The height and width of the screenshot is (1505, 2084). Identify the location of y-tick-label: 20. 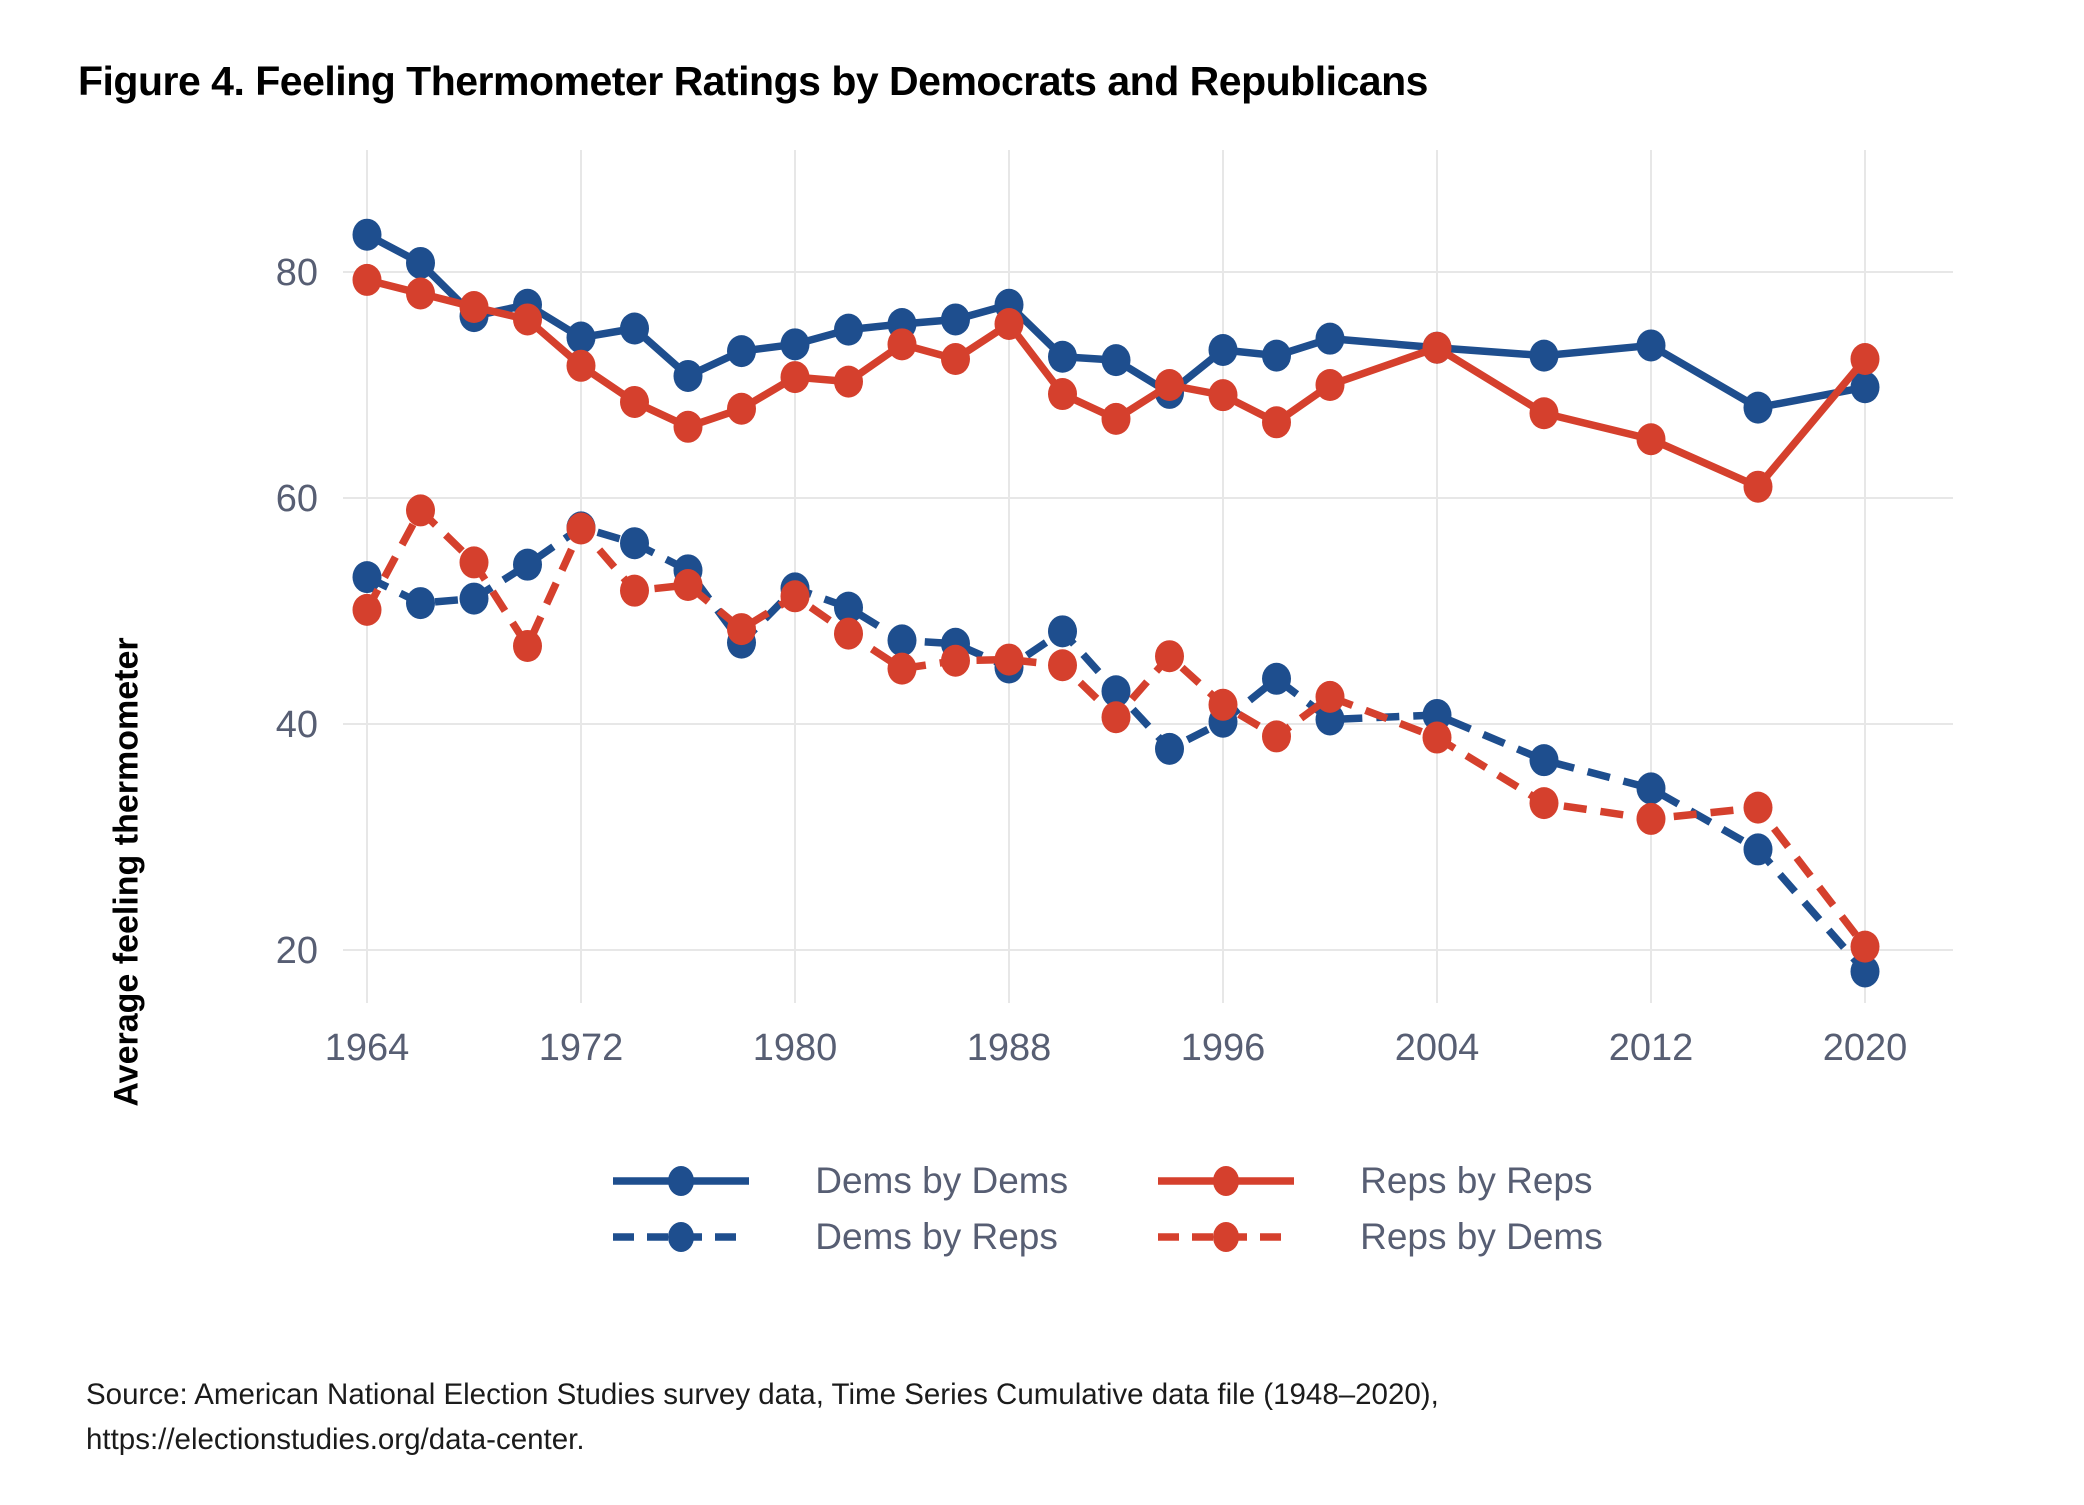
(297, 951).